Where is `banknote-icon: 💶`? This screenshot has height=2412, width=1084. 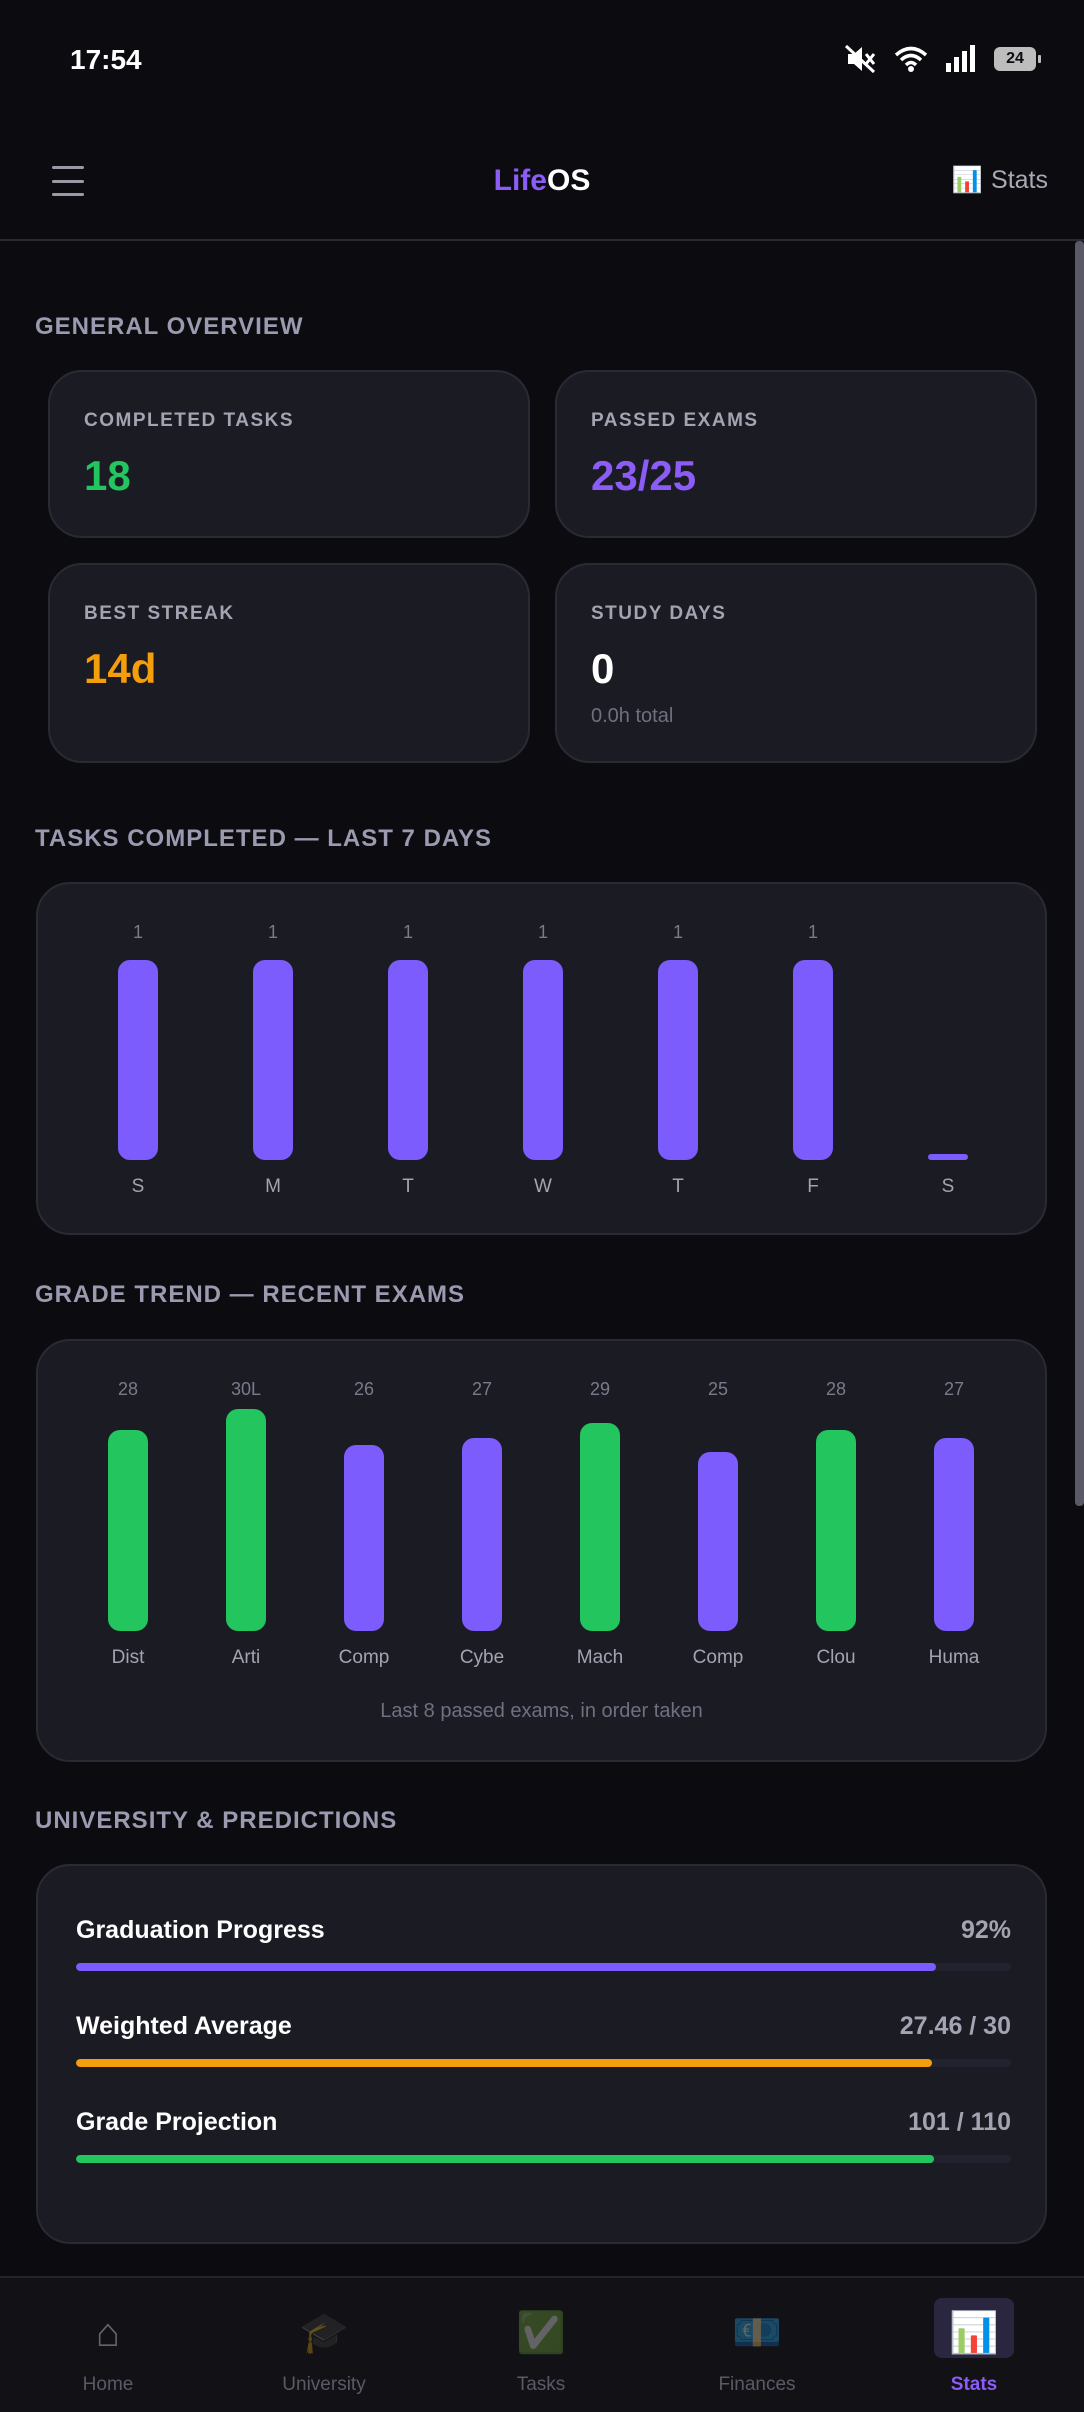
banknote-icon: 💶 is located at coordinates (757, 2333).